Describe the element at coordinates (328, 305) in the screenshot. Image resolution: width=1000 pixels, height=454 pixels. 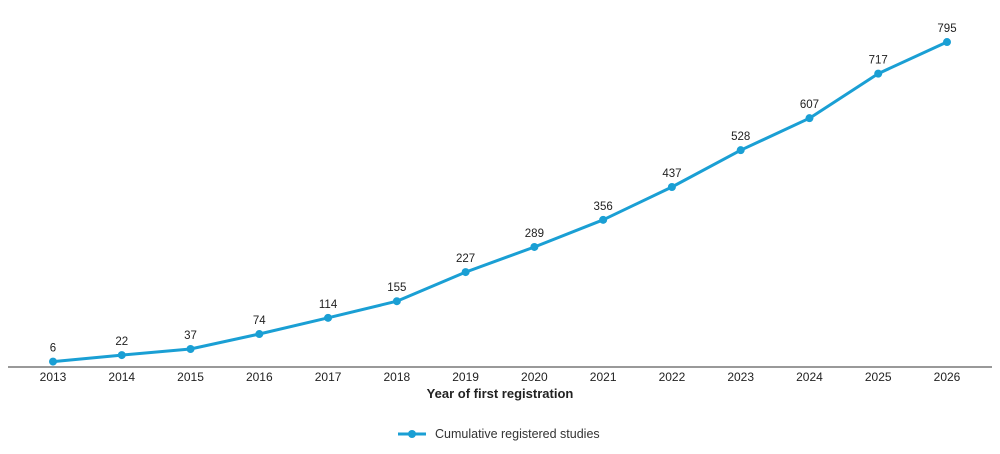
I see `data-label-2017: 114` at that location.